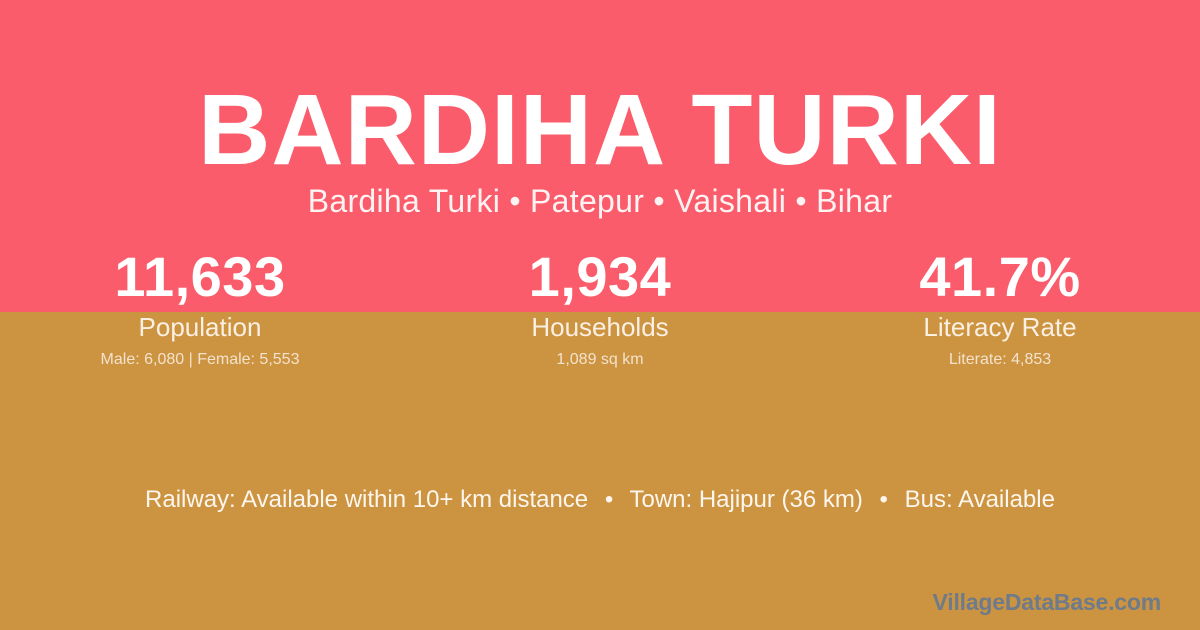 The height and width of the screenshot is (630, 1200). Describe the element at coordinates (1000, 276) in the screenshot. I see `stat-value: 41.7%` at that location.